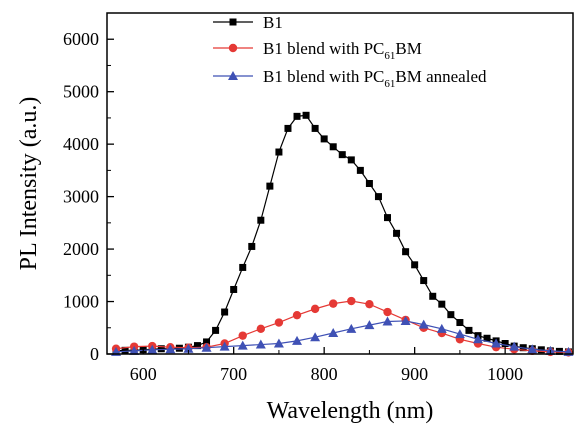 This screenshot has width=575, height=425. What do you see at coordinates (81, 302) in the screenshot?
I see `y-tick-label: 1000` at bounding box center [81, 302].